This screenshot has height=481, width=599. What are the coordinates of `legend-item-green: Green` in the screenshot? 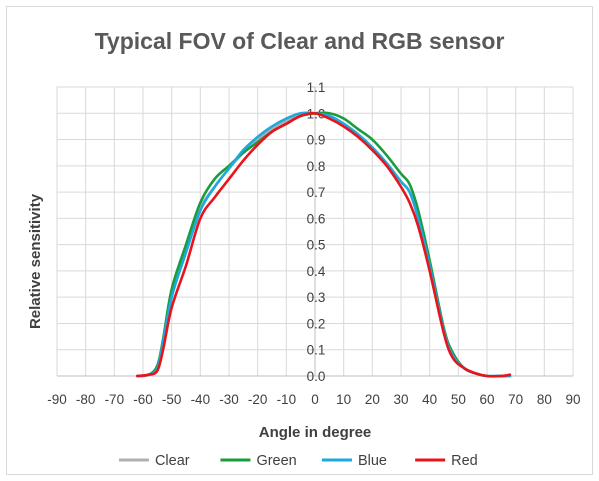 It's located at (258, 461).